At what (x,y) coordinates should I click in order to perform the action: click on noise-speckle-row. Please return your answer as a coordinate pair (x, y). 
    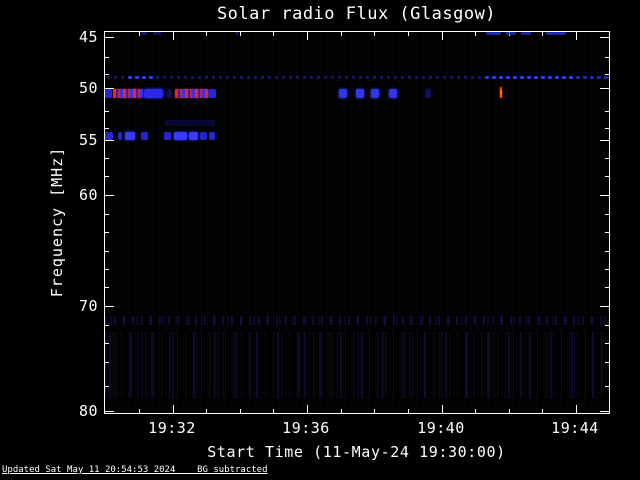
    Looking at the image, I should click on (357, 320).